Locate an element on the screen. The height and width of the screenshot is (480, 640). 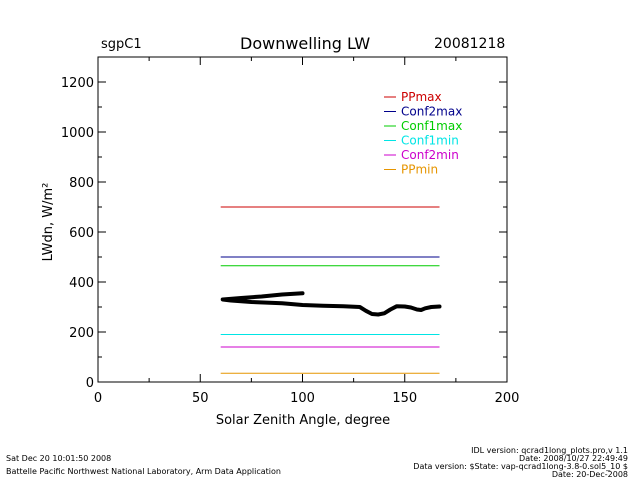
footer-idl-date: Date: 2008/10/27 22:49:49 is located at coordinates (573, 458).